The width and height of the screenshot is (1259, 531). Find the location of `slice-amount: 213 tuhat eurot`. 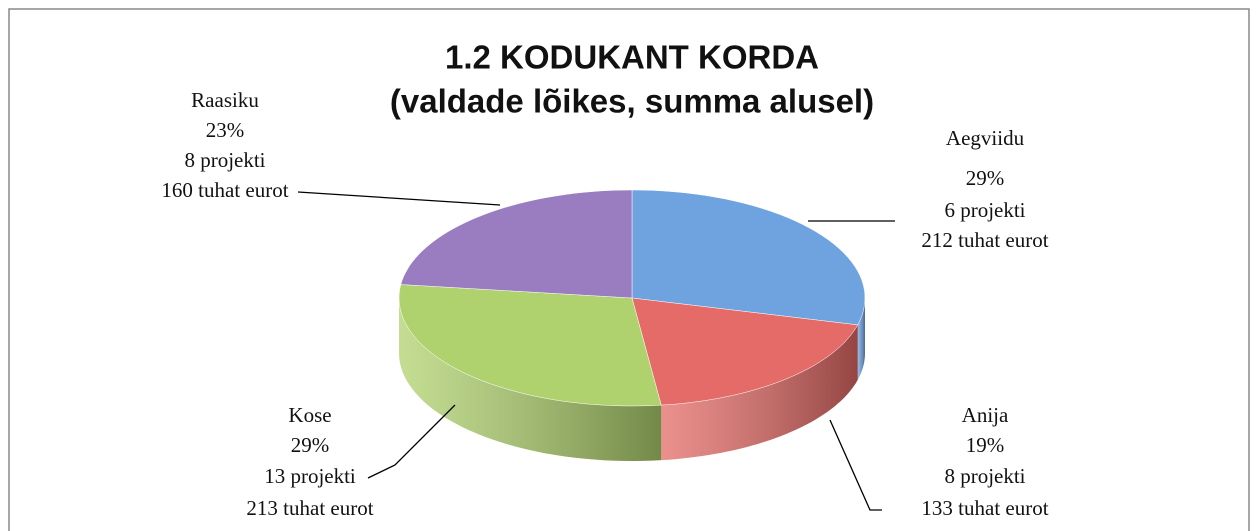

slice-amount: 213 tuhat eurot is located at coordinates (309, 508).